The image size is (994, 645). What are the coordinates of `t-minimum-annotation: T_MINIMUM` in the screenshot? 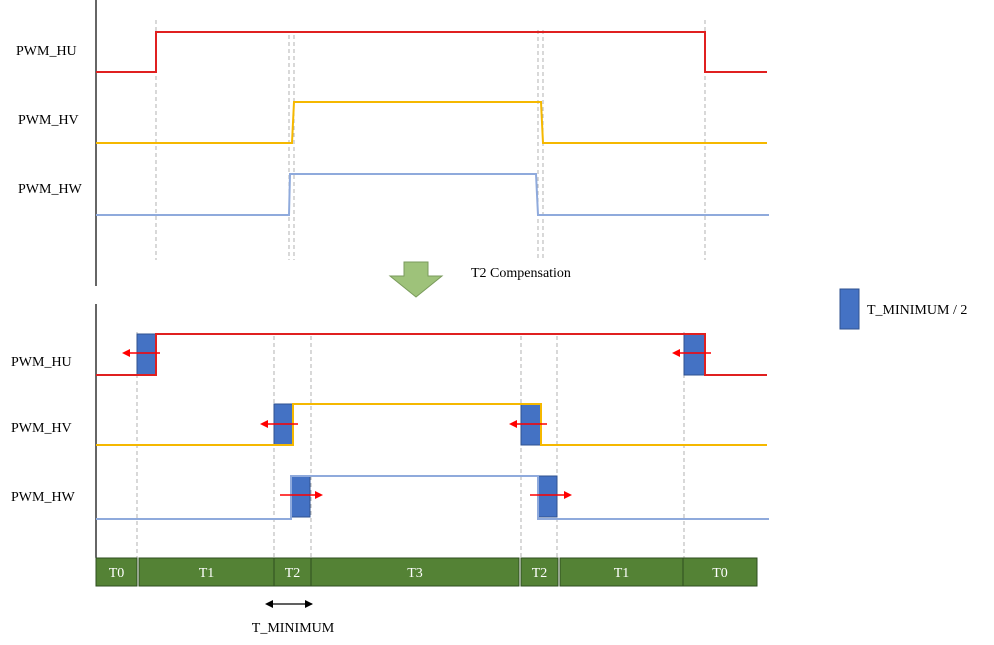 It's located at (293, 618).